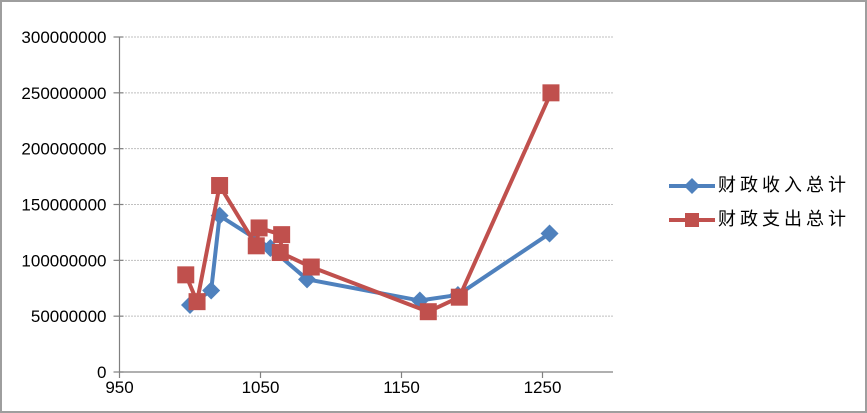  I want to click on svg-text: 50000000, so click(69, 316).